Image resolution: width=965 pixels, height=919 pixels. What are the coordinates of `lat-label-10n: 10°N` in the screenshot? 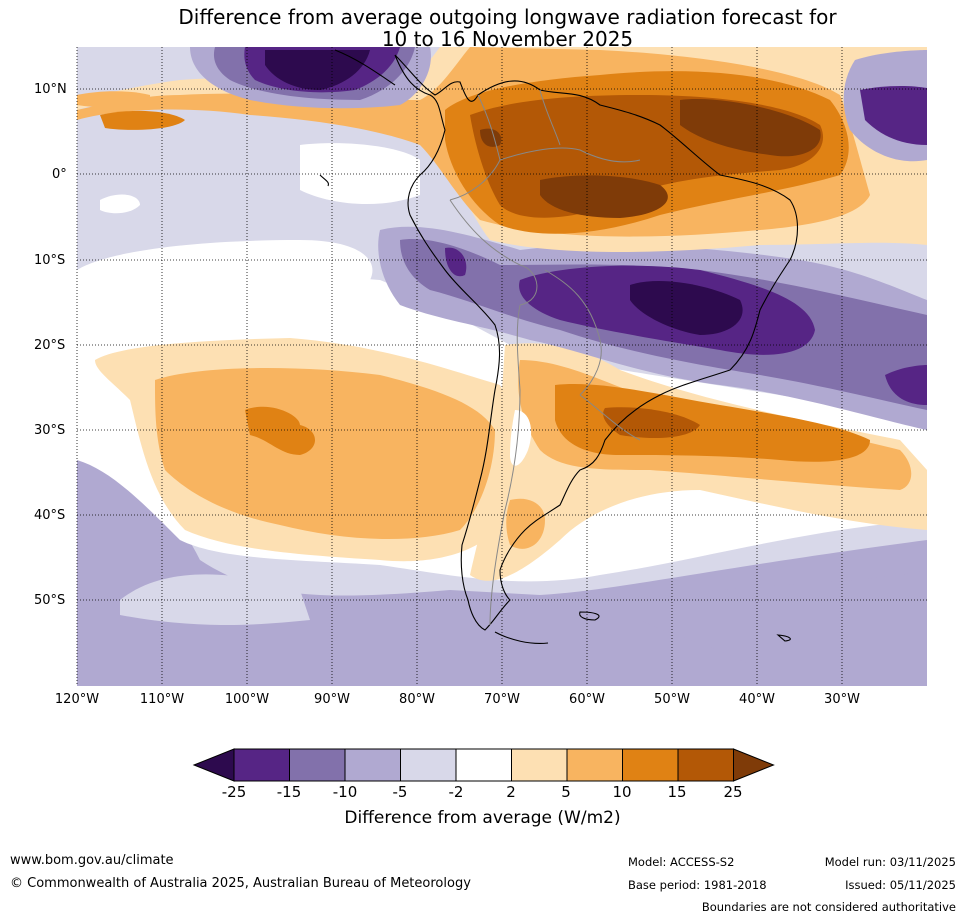 It's located at (50, 89).